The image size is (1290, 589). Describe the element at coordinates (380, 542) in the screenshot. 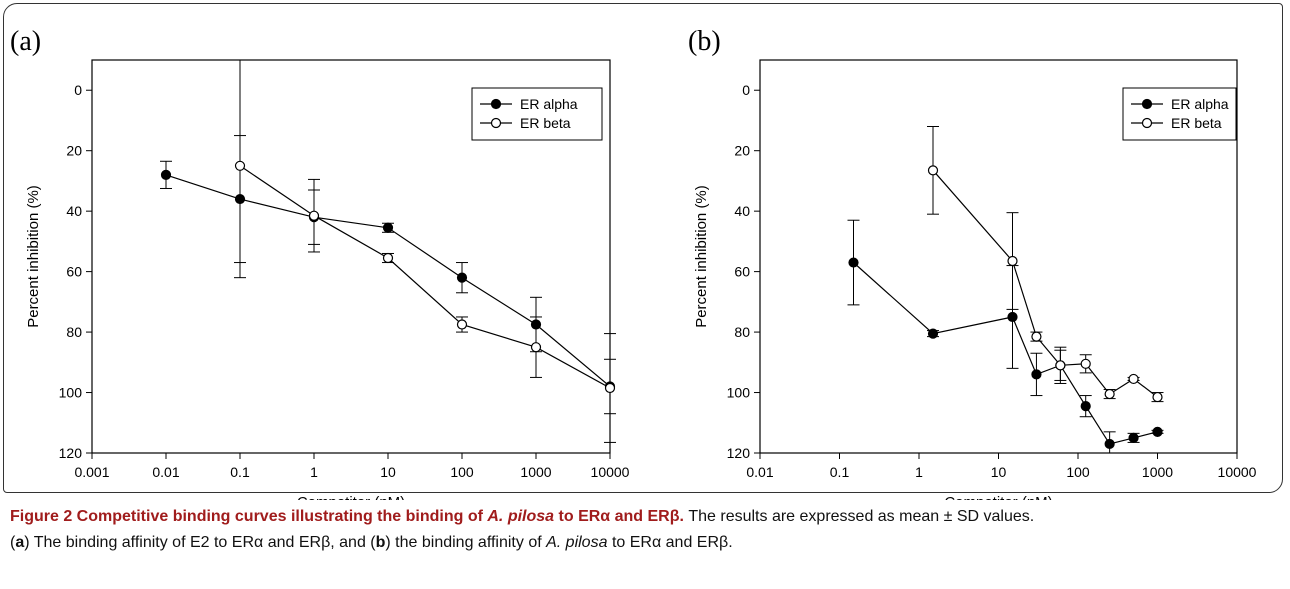

I see `caption-label-b: b` at that location.